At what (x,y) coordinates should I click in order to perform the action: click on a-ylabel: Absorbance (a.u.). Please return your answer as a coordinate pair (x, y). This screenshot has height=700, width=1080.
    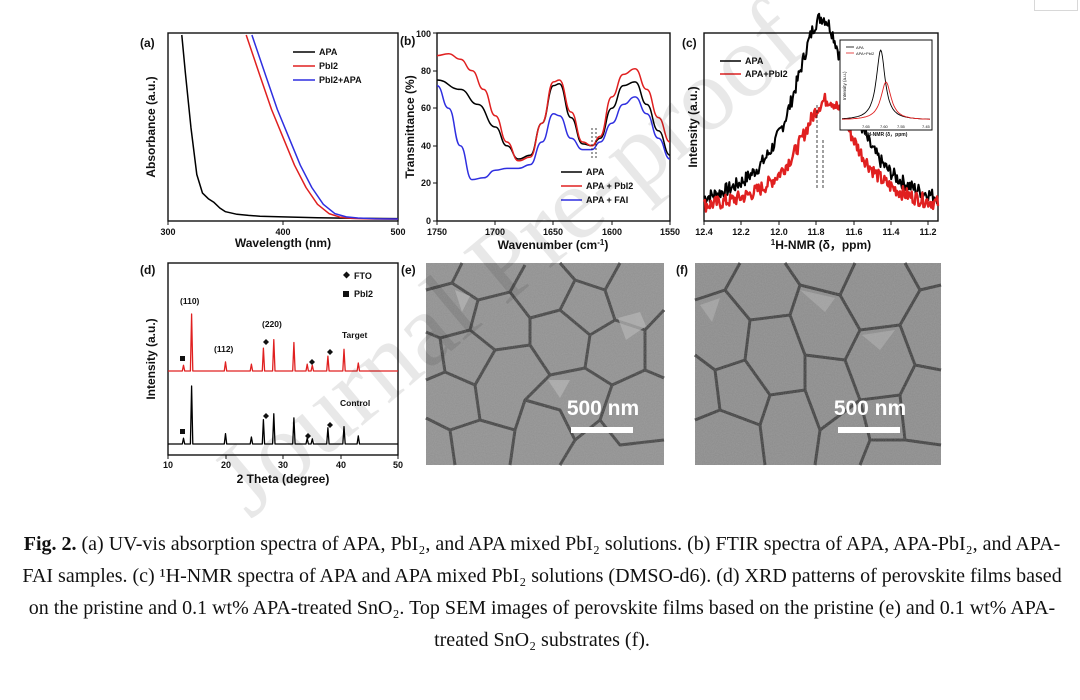
    Looking at the image, I should click on (151, 126).